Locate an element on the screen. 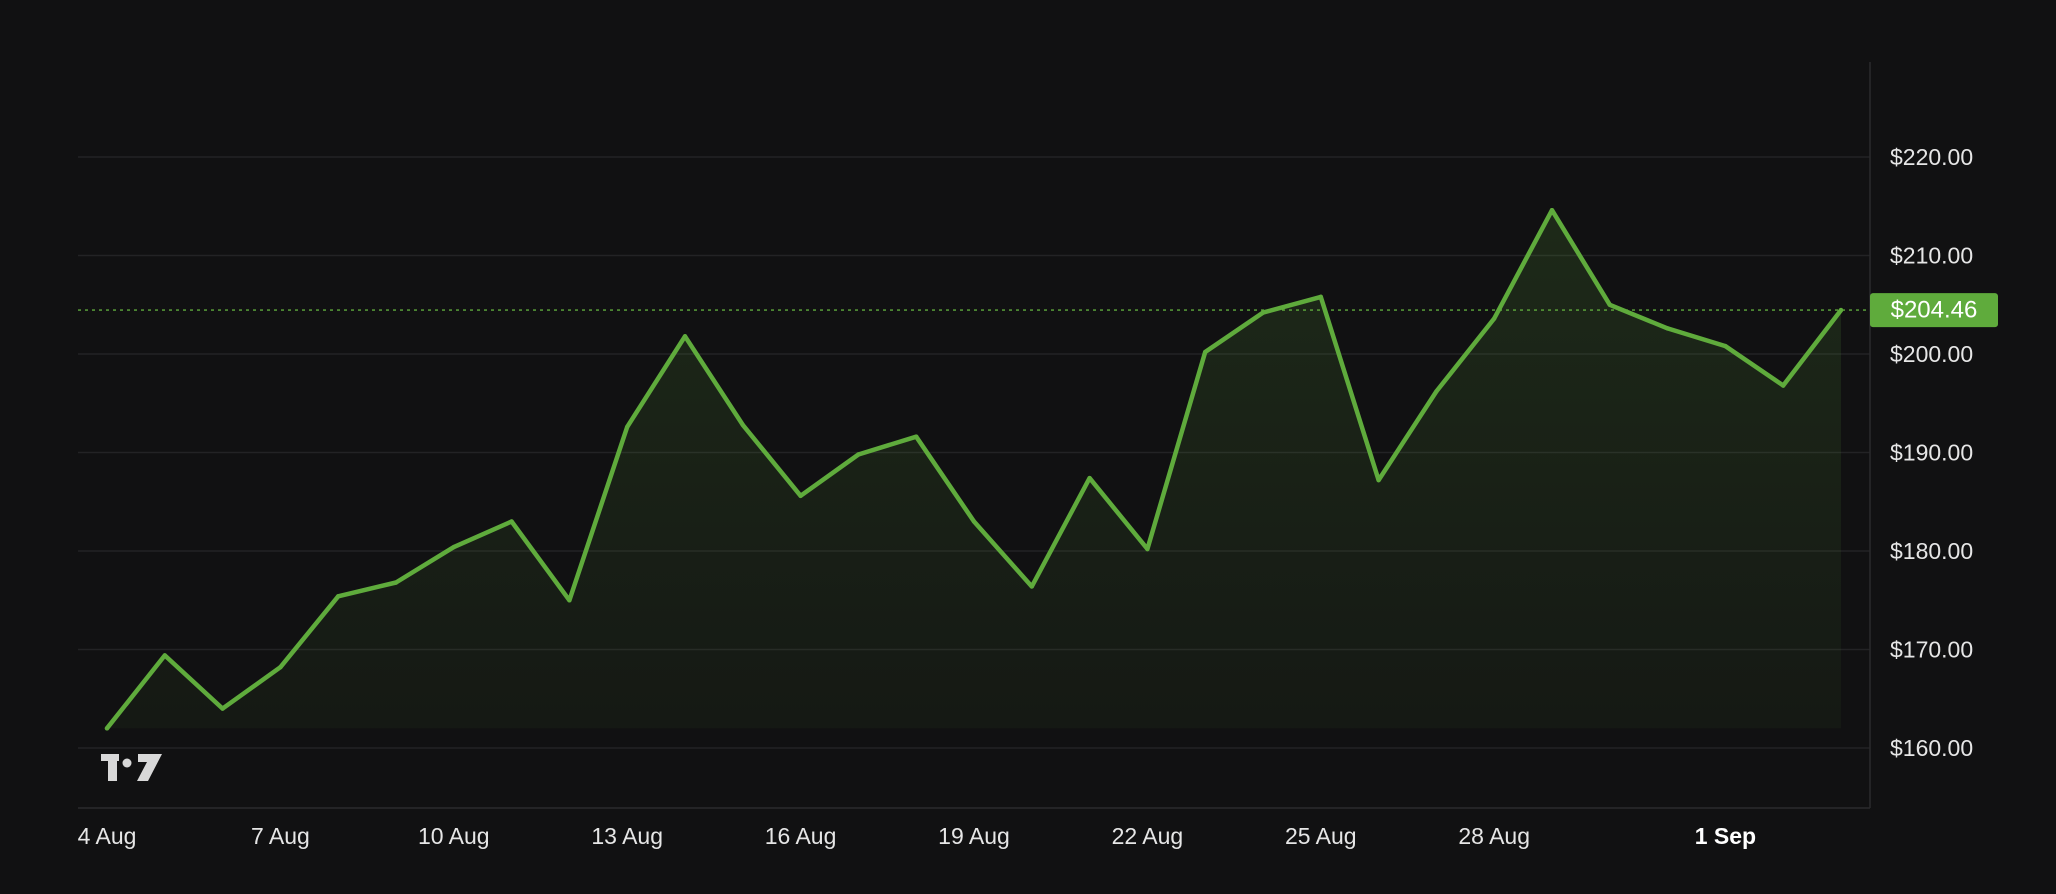  x-tick-label: 16 Aug is located at coordinates (801, 836).